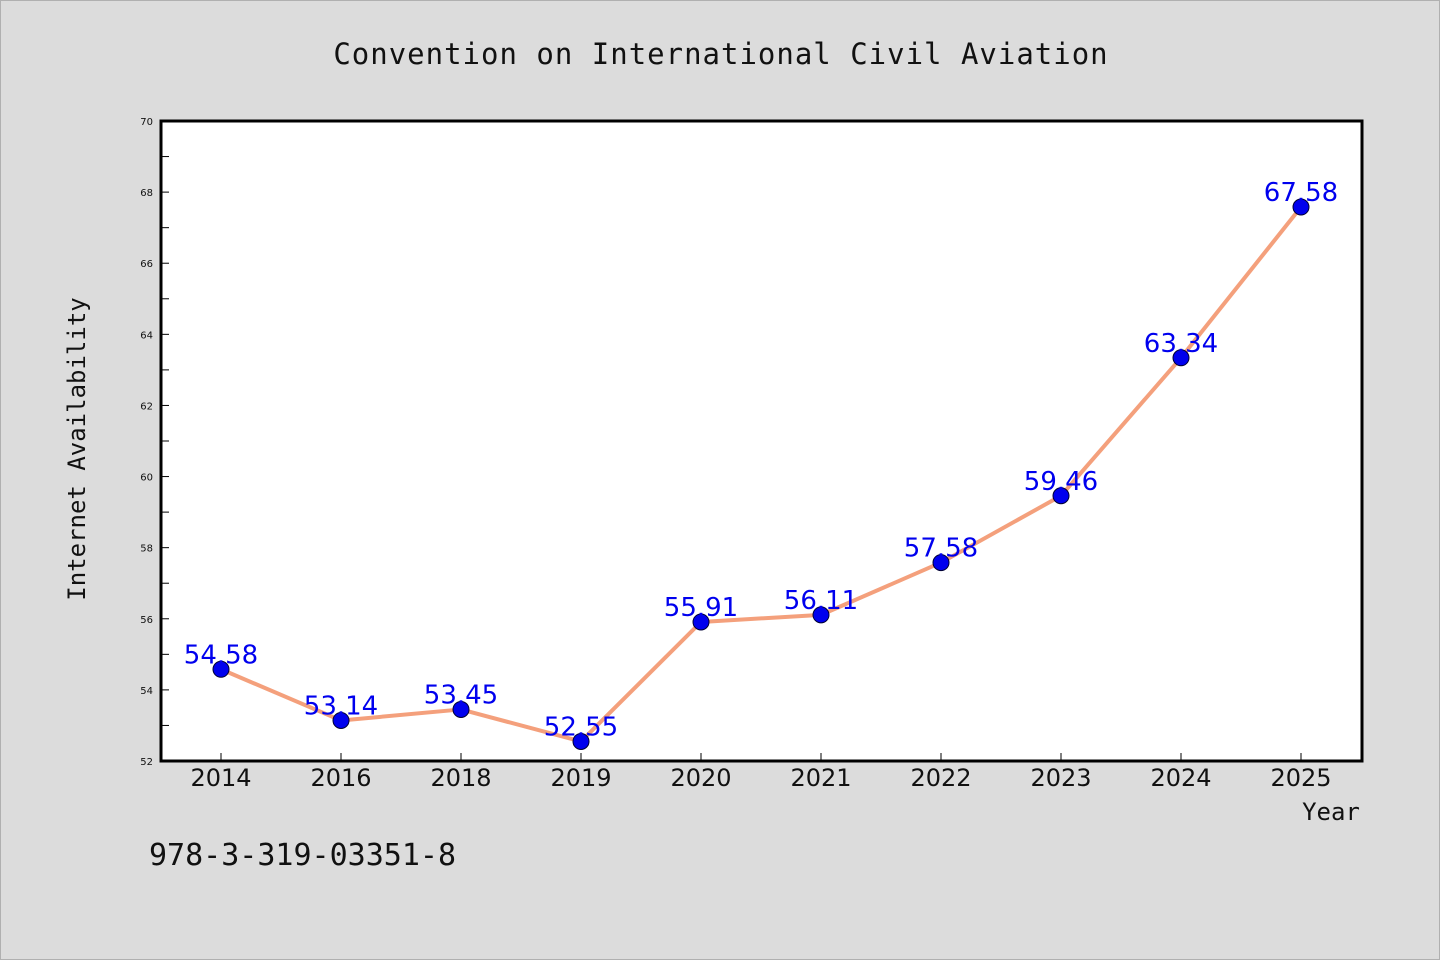 This screenshot has height=960, width=1440. I want to click on data-label: 57.58, so click(941, 549).